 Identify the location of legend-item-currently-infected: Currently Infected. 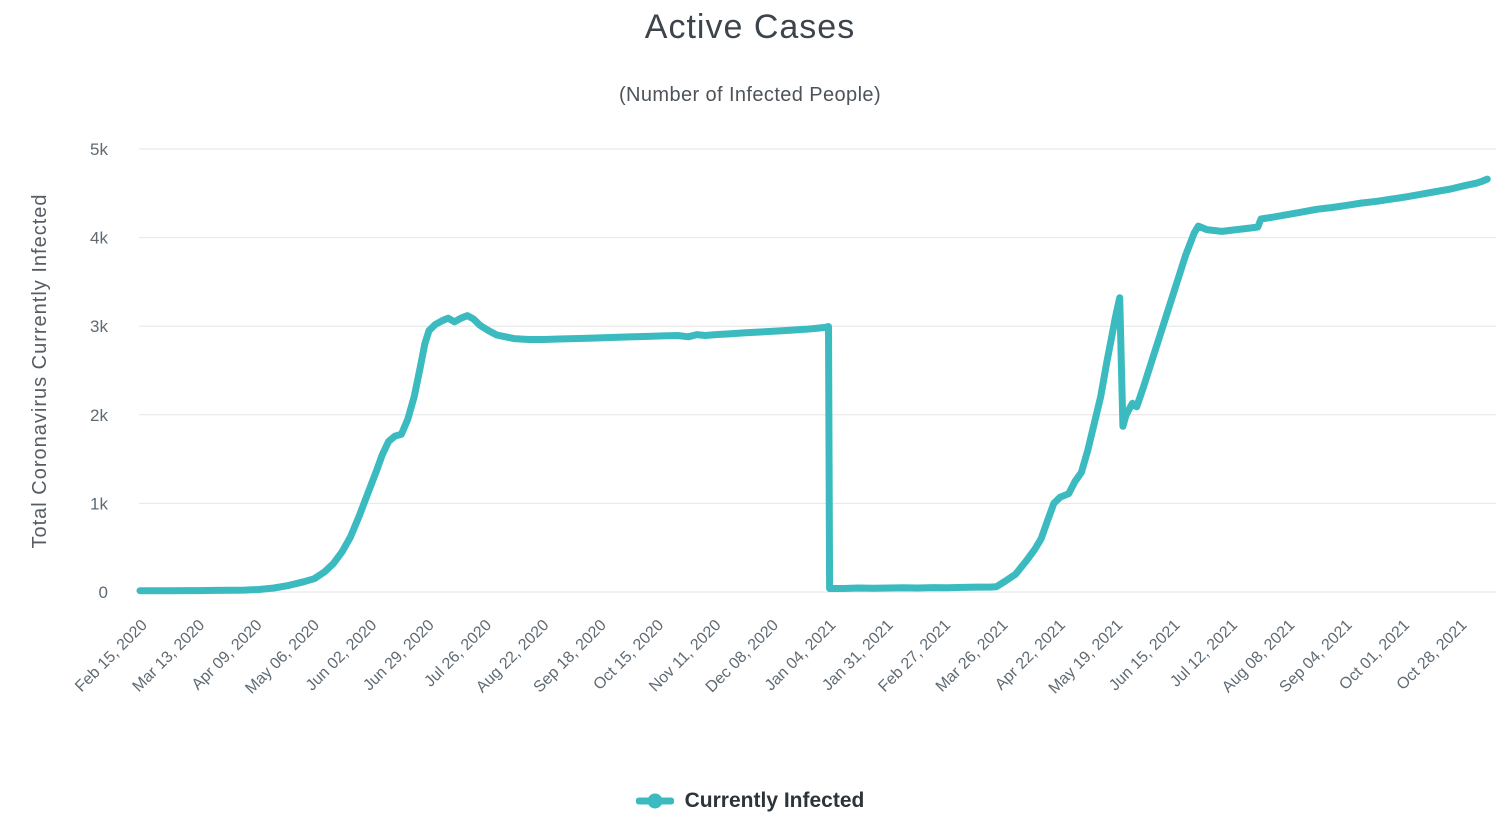
(750, 801).